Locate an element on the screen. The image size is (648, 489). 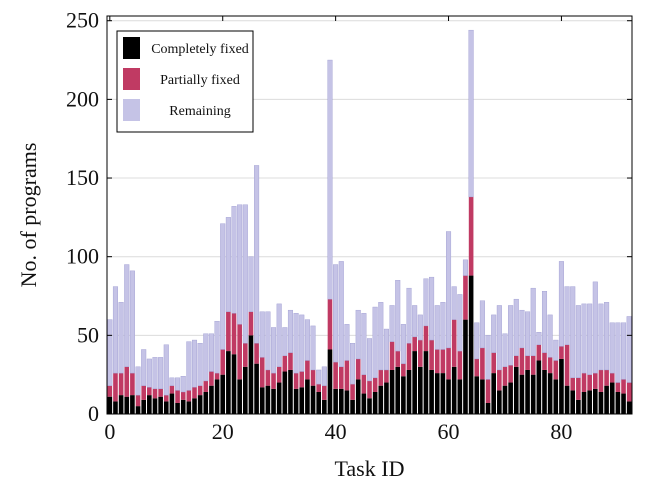
x-tick-label: 40 is located at coordinates (336, 431).